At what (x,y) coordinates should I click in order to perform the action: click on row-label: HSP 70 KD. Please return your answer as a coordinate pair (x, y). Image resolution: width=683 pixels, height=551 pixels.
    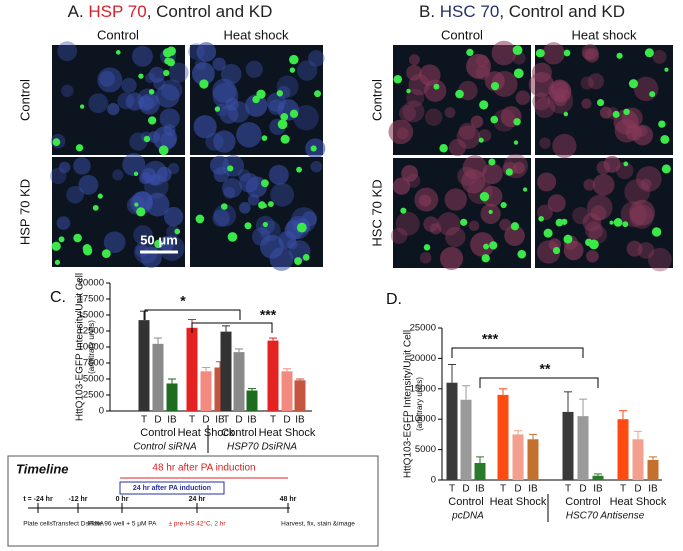
    Looking at the image, I should click on (24, 212).